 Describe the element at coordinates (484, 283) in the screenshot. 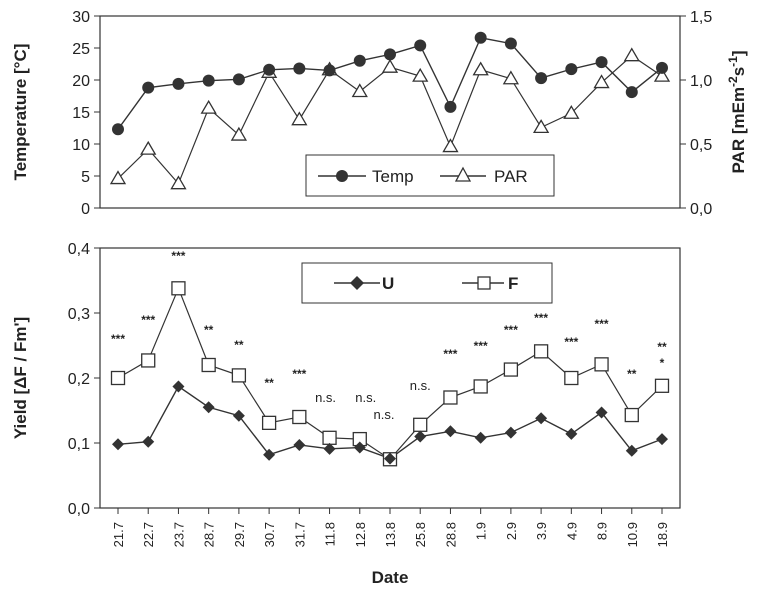

I see `legend-f-marker` at that location.